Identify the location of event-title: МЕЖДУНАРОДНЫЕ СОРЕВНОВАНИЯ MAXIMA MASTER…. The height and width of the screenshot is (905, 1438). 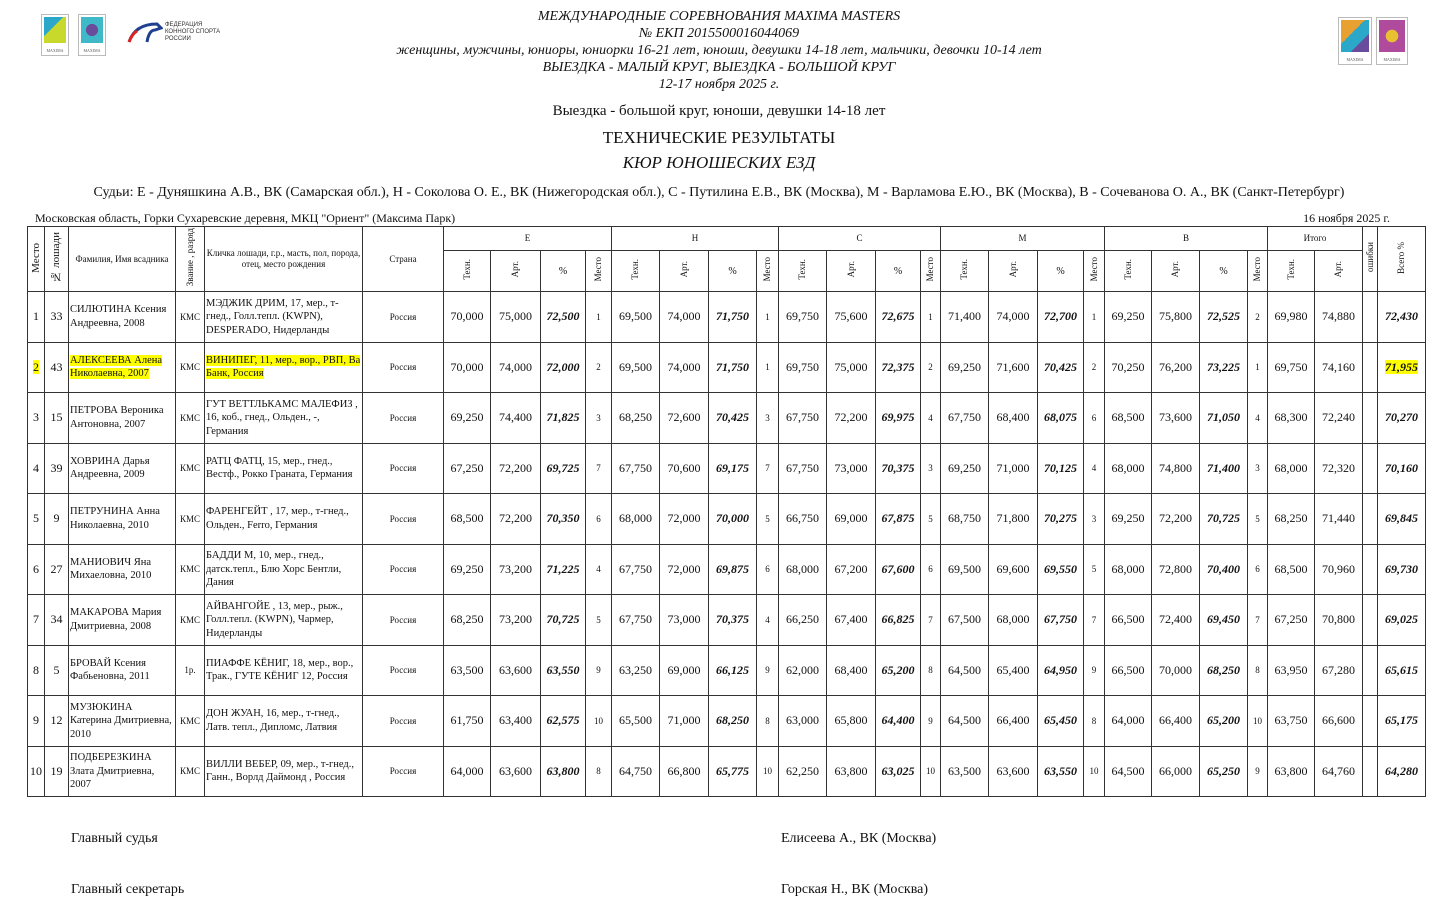
(719, 16).